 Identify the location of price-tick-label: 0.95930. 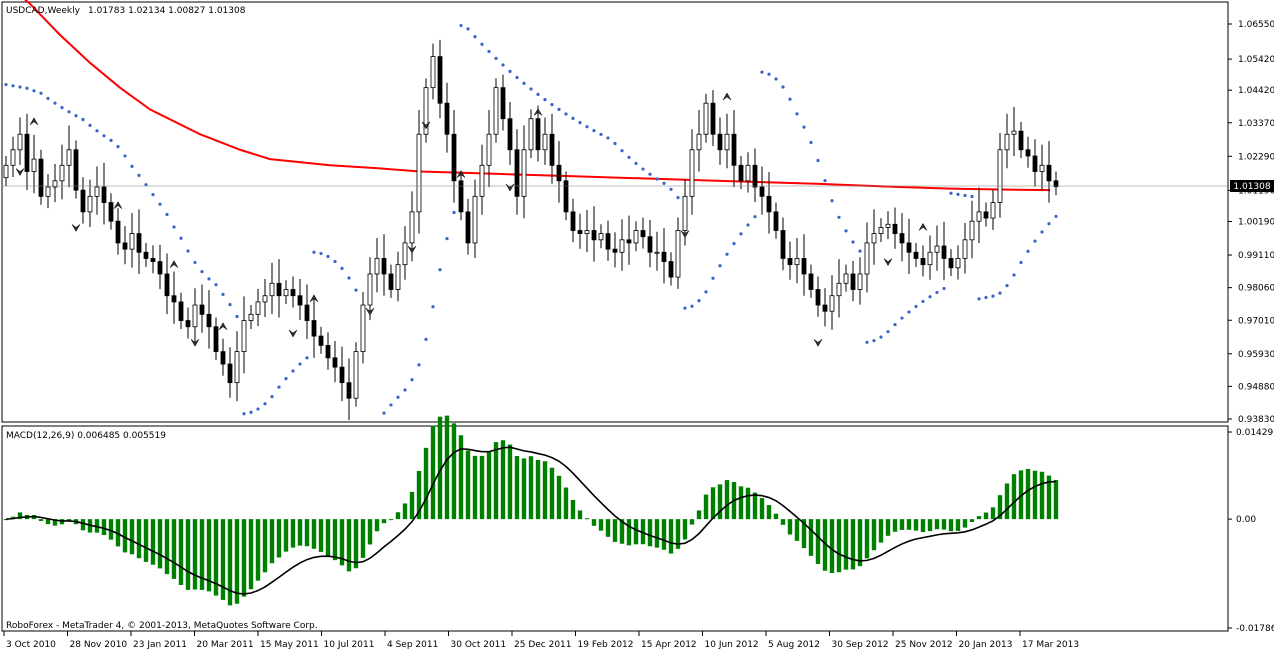
(1256, 355).